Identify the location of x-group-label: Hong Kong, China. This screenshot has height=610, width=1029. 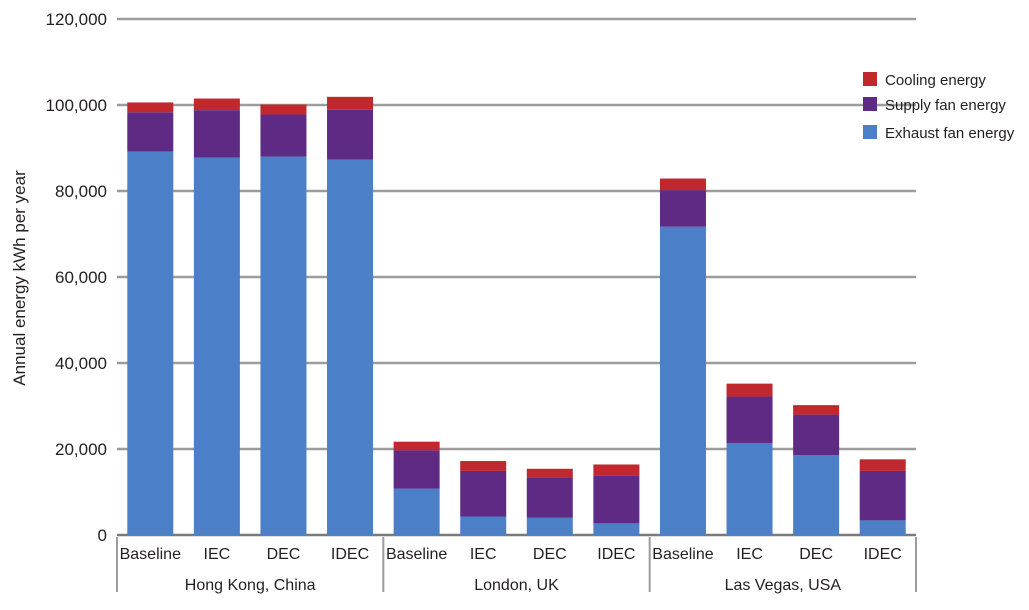
(250, 585).